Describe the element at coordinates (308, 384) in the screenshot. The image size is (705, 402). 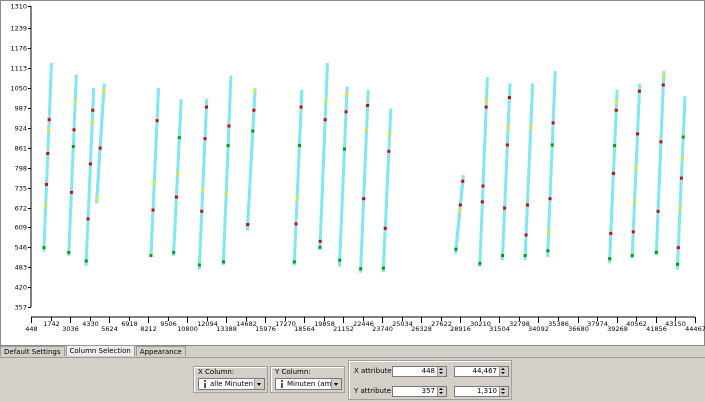
I see `y-column-select: Minuten (am Tag)` at that location.